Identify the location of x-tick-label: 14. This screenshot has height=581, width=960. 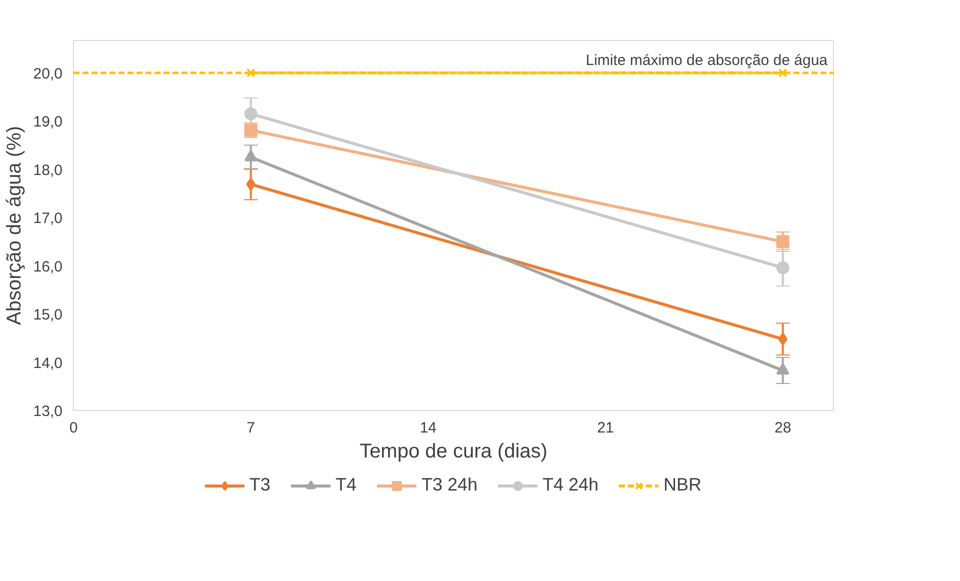
(428, 428).